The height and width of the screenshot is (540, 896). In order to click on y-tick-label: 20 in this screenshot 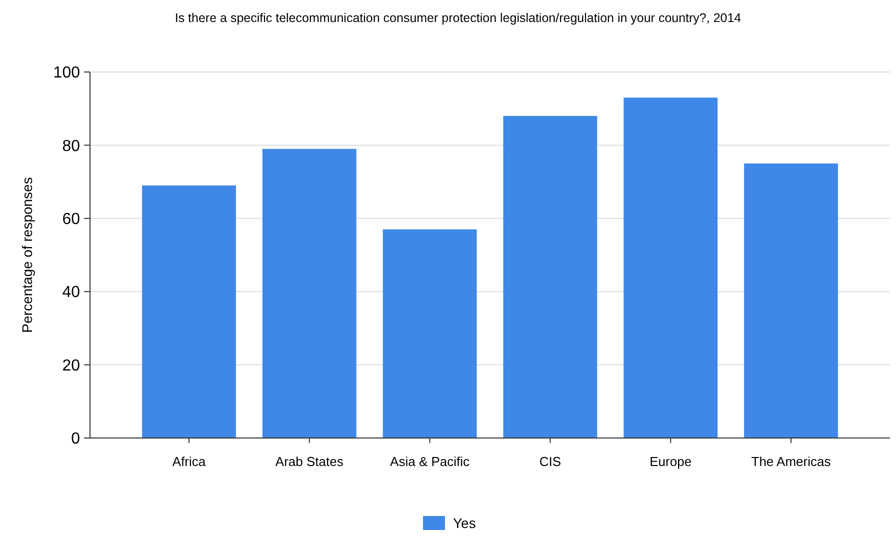, I will do `click(71, 365)`.